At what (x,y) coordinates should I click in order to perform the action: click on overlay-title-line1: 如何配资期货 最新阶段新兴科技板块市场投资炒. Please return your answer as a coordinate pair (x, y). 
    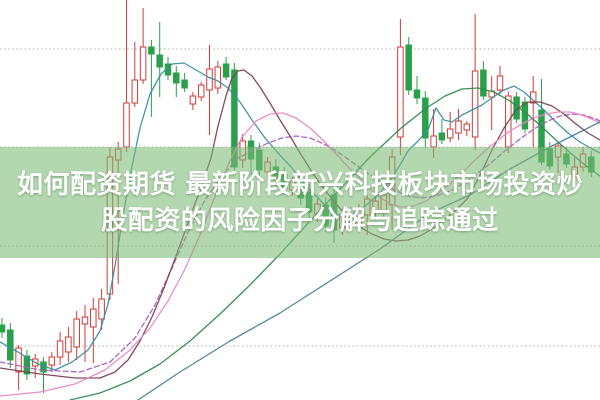
    Looking at the image, I should click on (300, 184).